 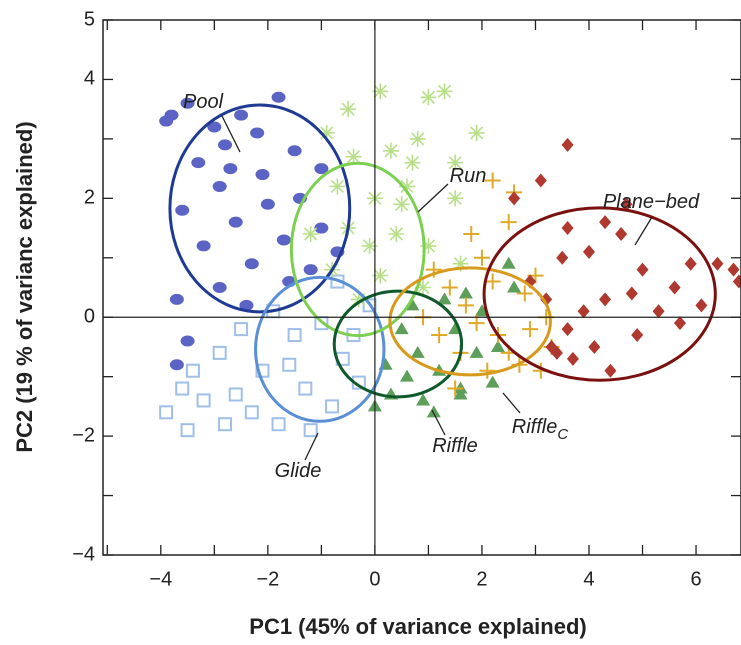 What do you see at coordinates (89, 198) in the screenshot?
I see `y-tick-label: 2` at bounding box center [89, 198].